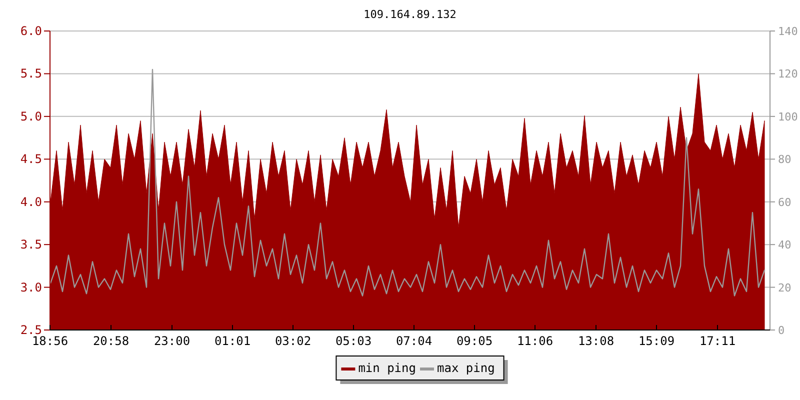 The image size is (800, 400). What do you see at coordinates (785, 202) in the screenshot?
I see `y2-tick-label: 60` at bounding box center [785, 202].